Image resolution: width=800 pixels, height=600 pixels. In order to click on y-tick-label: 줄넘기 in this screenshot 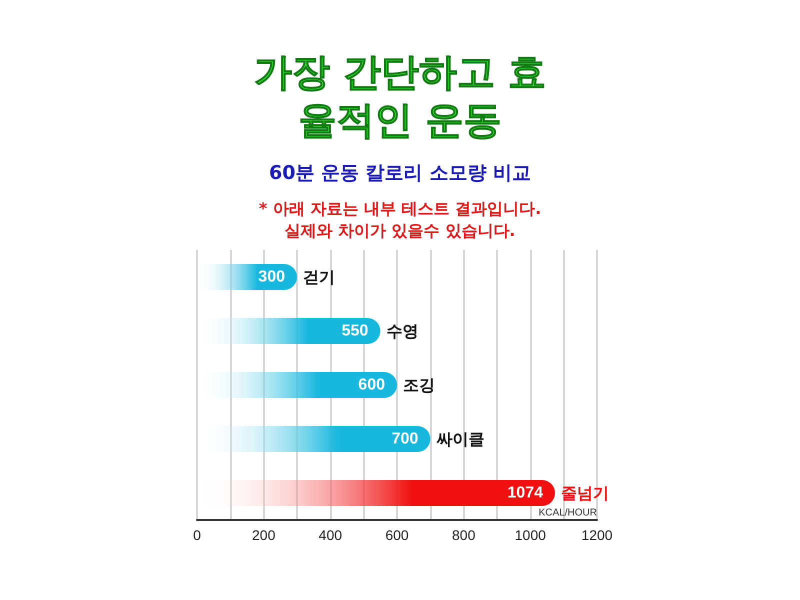, I will do `click(585, 493)`.